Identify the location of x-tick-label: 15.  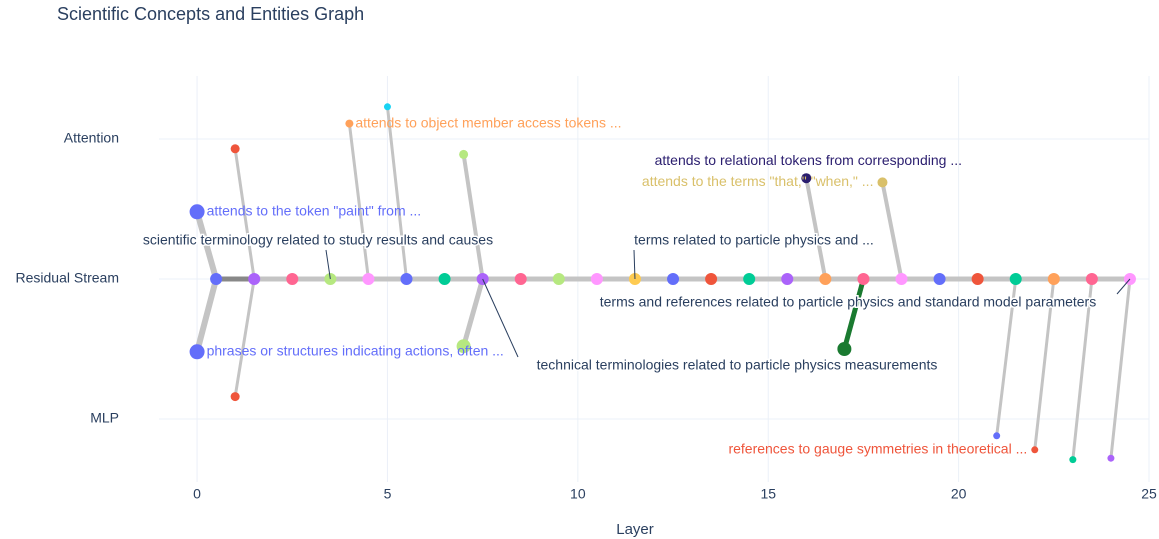
(768, 494).